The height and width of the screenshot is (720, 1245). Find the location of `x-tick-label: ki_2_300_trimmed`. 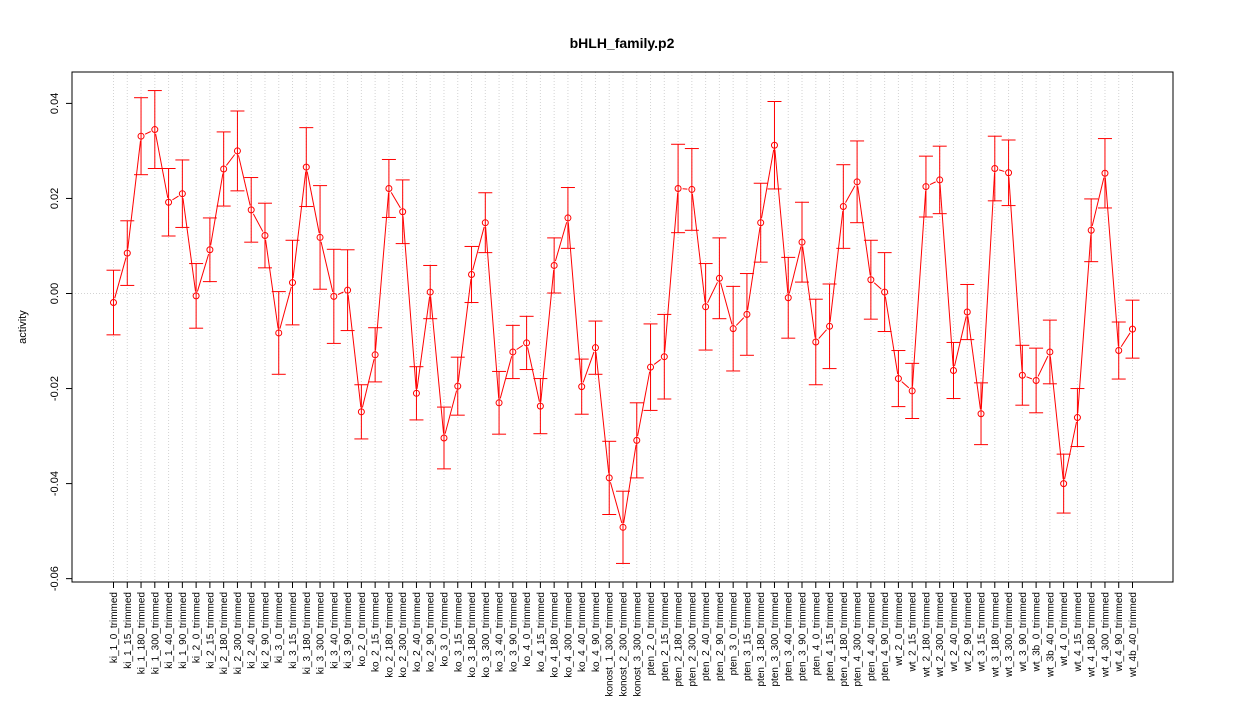

x-tick-label: ki_2_300_trimmed is located at coordinates (238, 633).